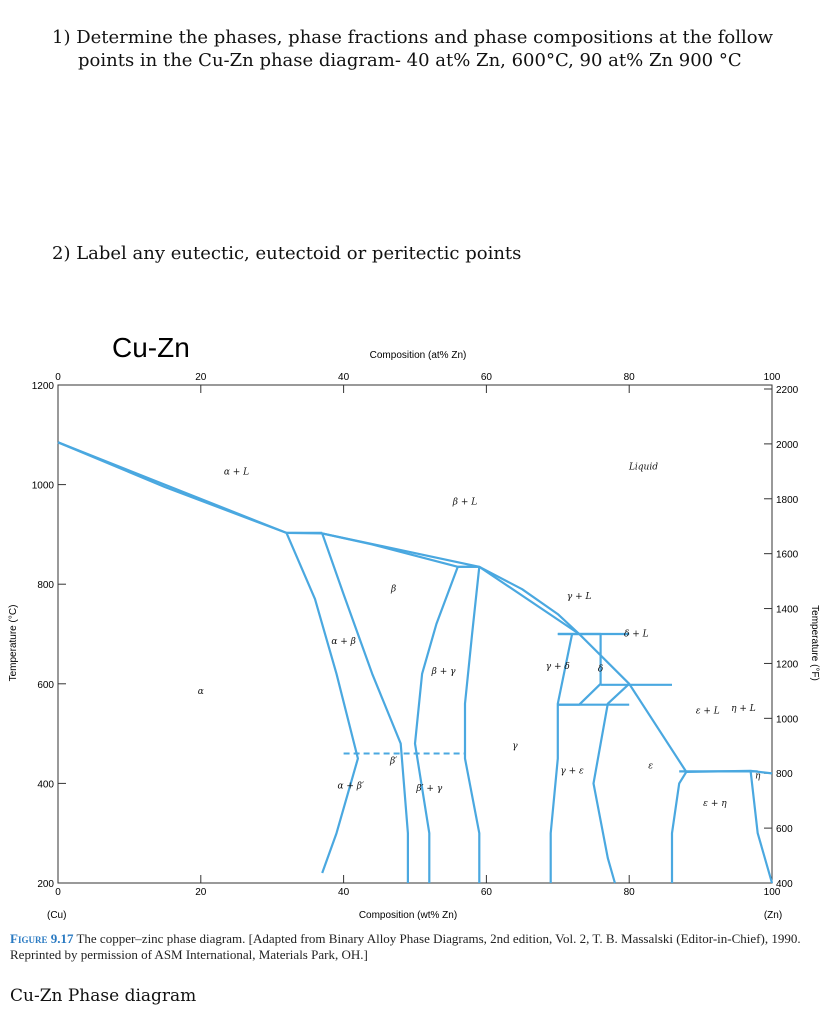 The height and width of the screenshot is (1024, 822). I want to click on top-axis-title: Composition (at% Zn), so click(418, 355).